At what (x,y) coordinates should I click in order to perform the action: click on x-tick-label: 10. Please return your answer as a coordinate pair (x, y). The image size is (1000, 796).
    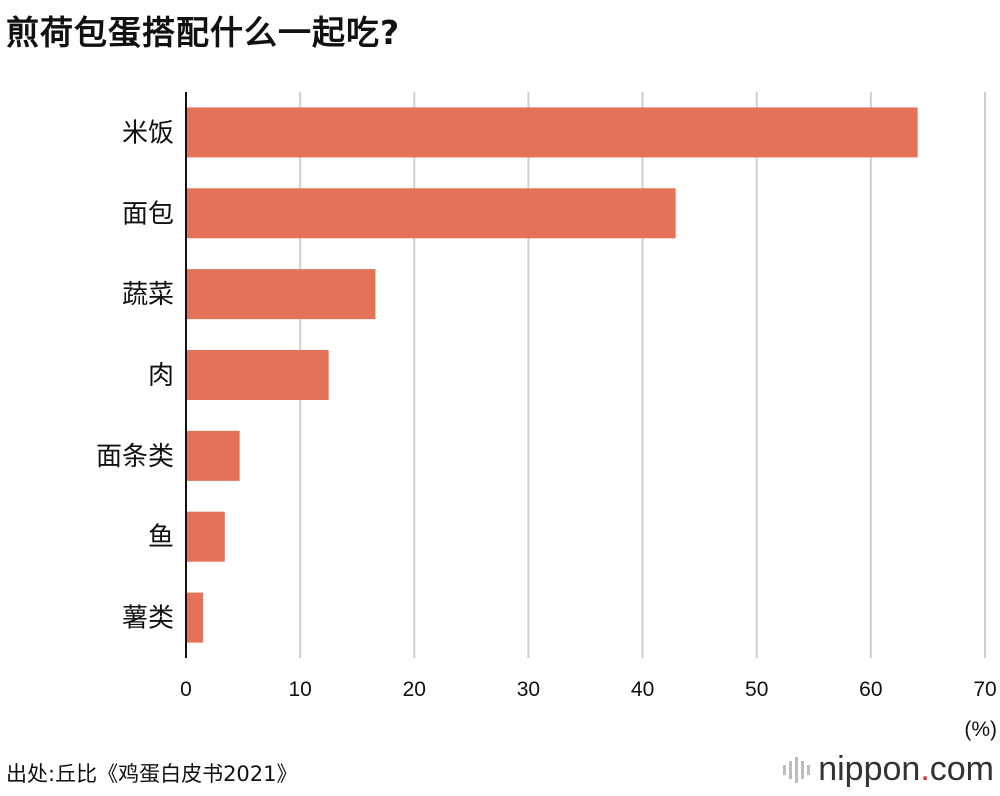
    Looking at the image, I should click on (299, 689).